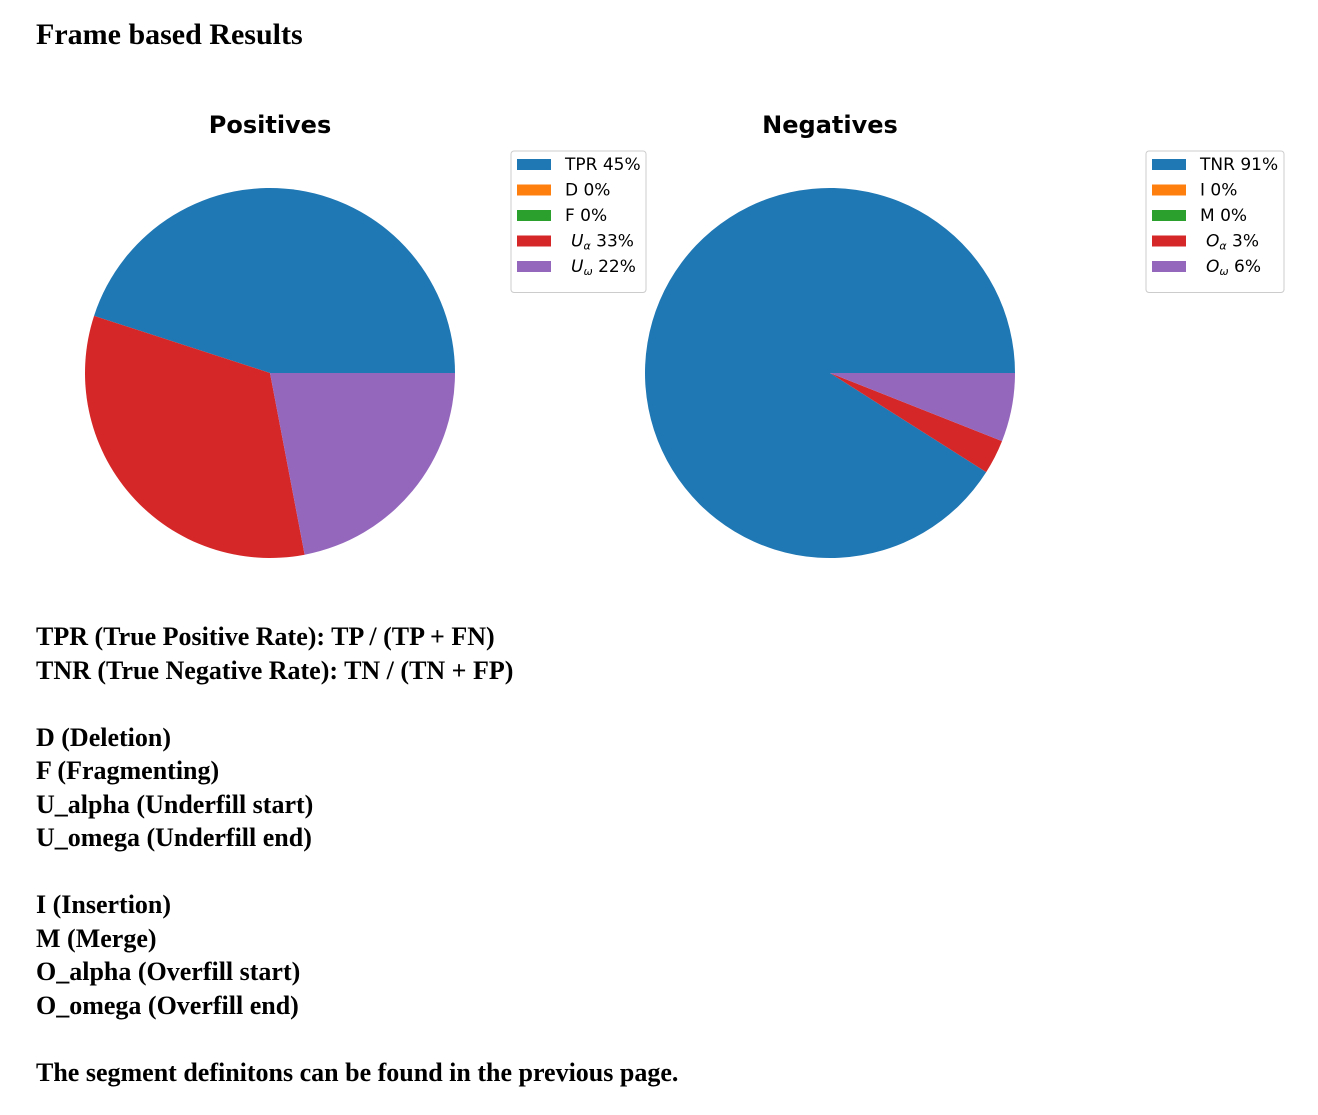 The width and height of the screenshot is (1318, 1115). Describe the element at coordinates (104, 904) in the screenshot. I see `definition-insertion: I (Insertion)` at that location.